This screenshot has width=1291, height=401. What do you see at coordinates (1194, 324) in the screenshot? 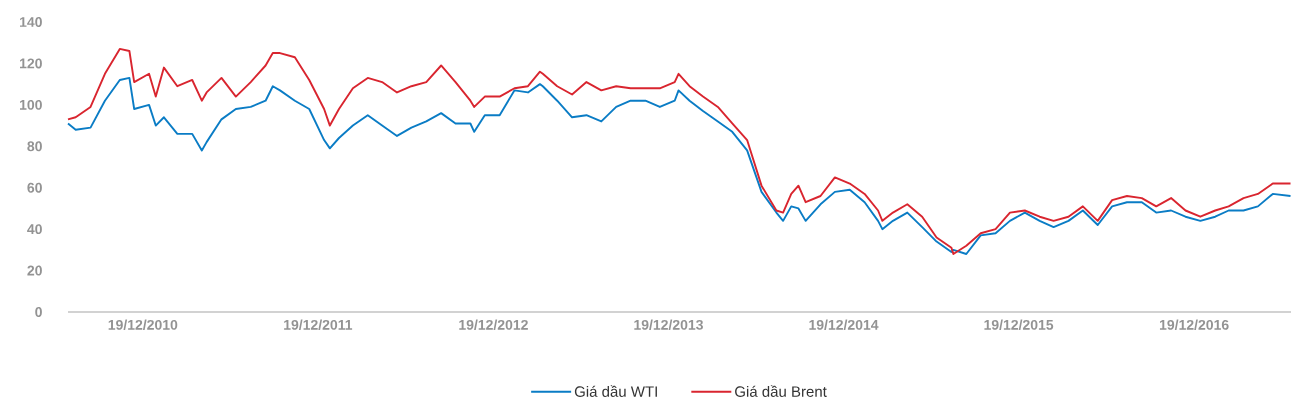
I see `x-tick-label: 19/12/2016` at bounding box center [1194, 324].